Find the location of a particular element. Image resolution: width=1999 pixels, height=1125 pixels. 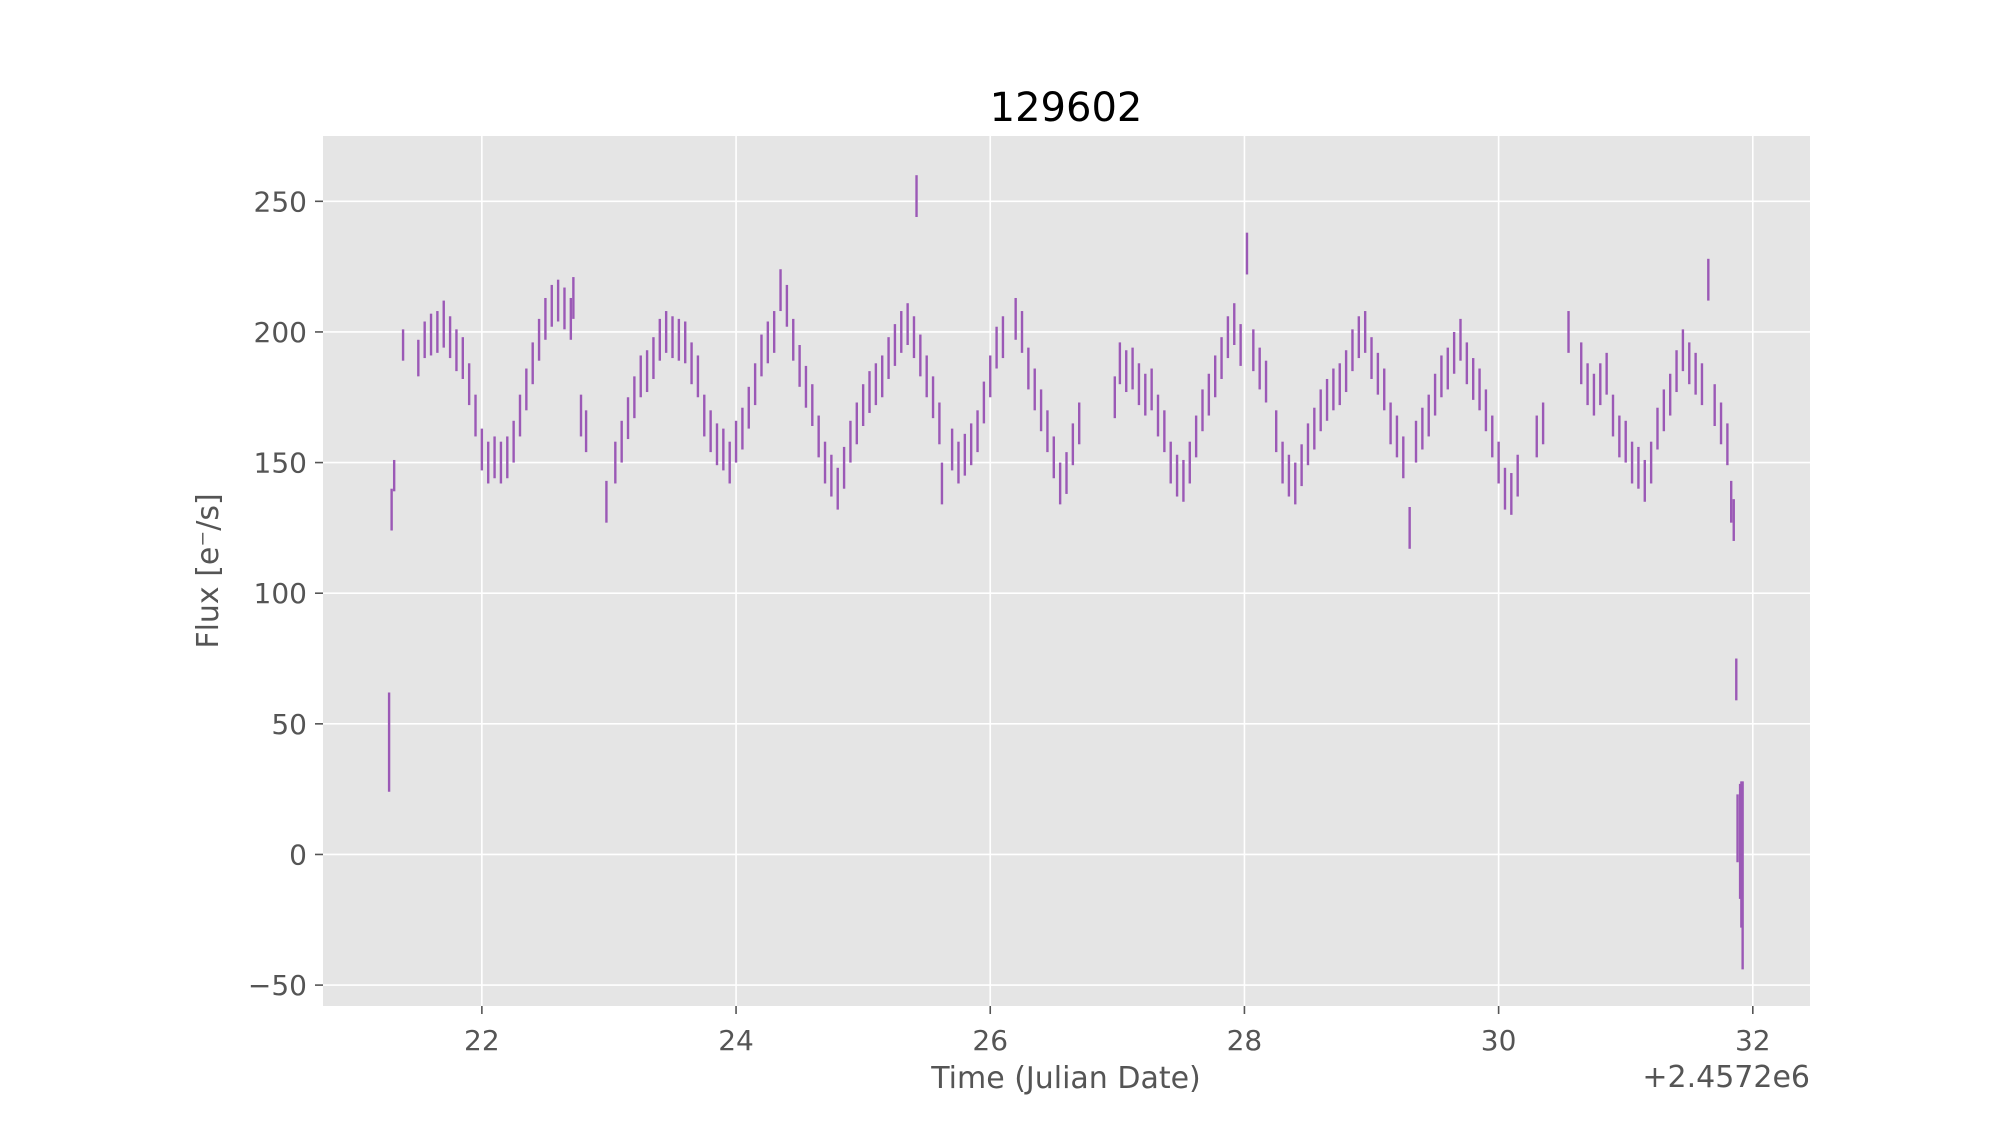

x-tick-label: 32 is located at coordinates (1753, 1040).